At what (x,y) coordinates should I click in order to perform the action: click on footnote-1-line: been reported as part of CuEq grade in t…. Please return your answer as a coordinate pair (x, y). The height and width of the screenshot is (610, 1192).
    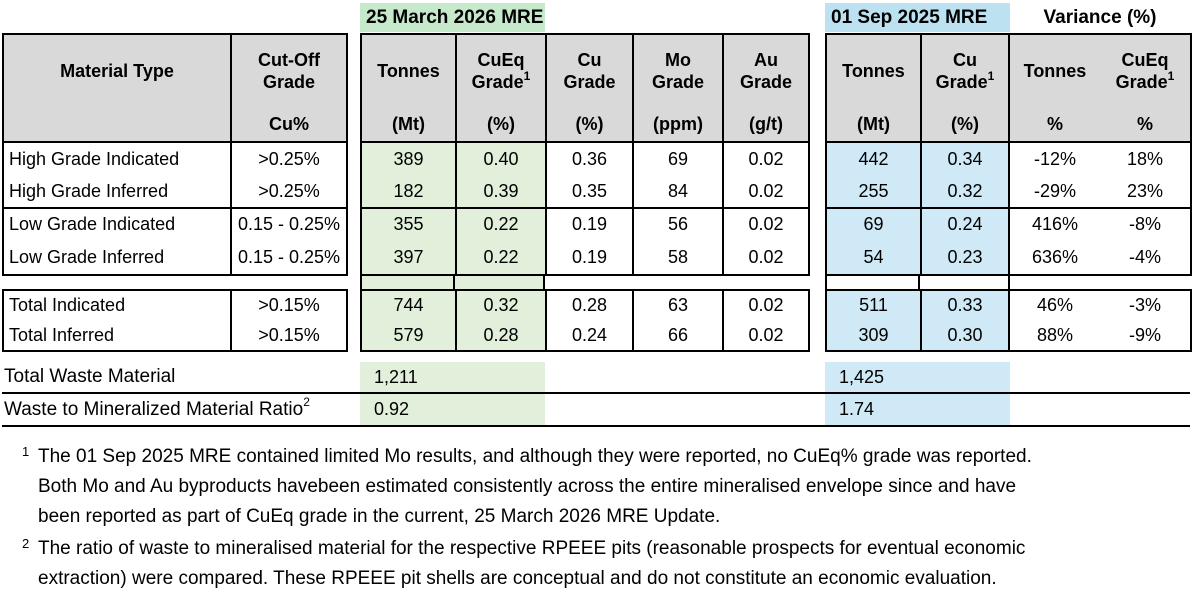
    Looking at the image, I should click on (379, 516).